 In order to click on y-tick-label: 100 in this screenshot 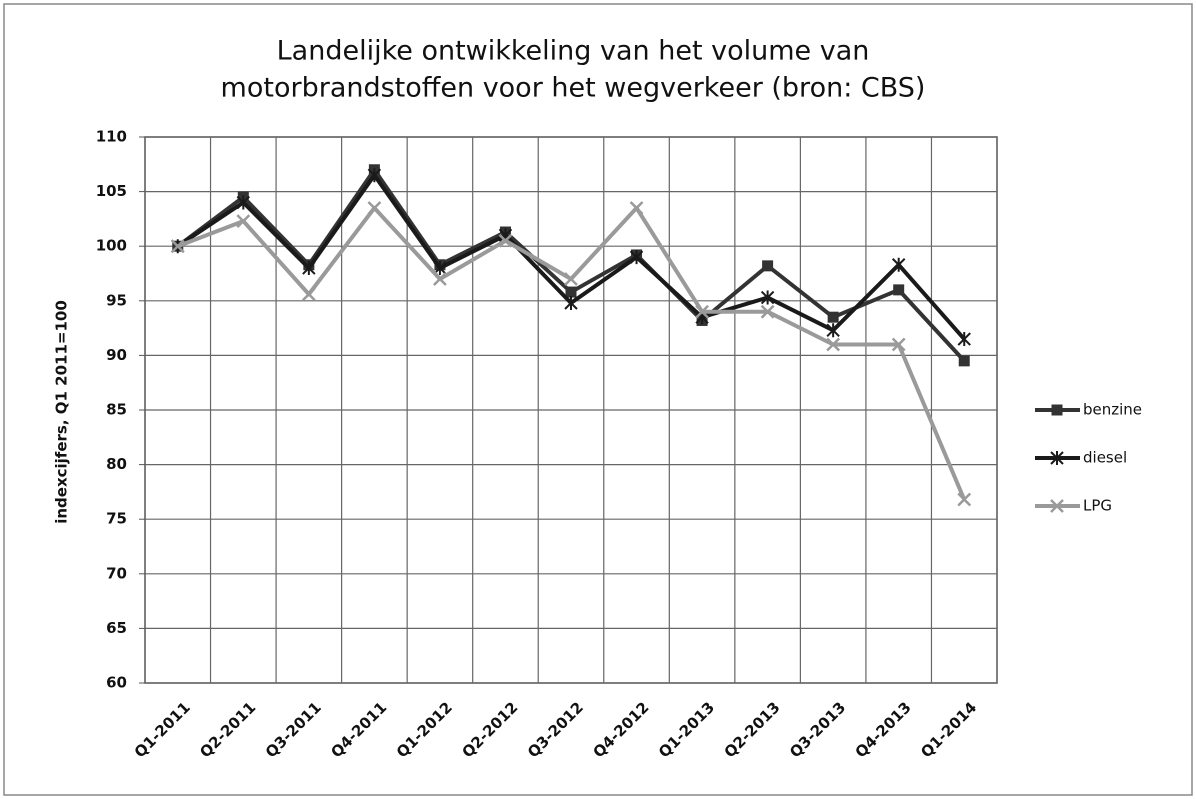, I will do `click(111, 246)`.